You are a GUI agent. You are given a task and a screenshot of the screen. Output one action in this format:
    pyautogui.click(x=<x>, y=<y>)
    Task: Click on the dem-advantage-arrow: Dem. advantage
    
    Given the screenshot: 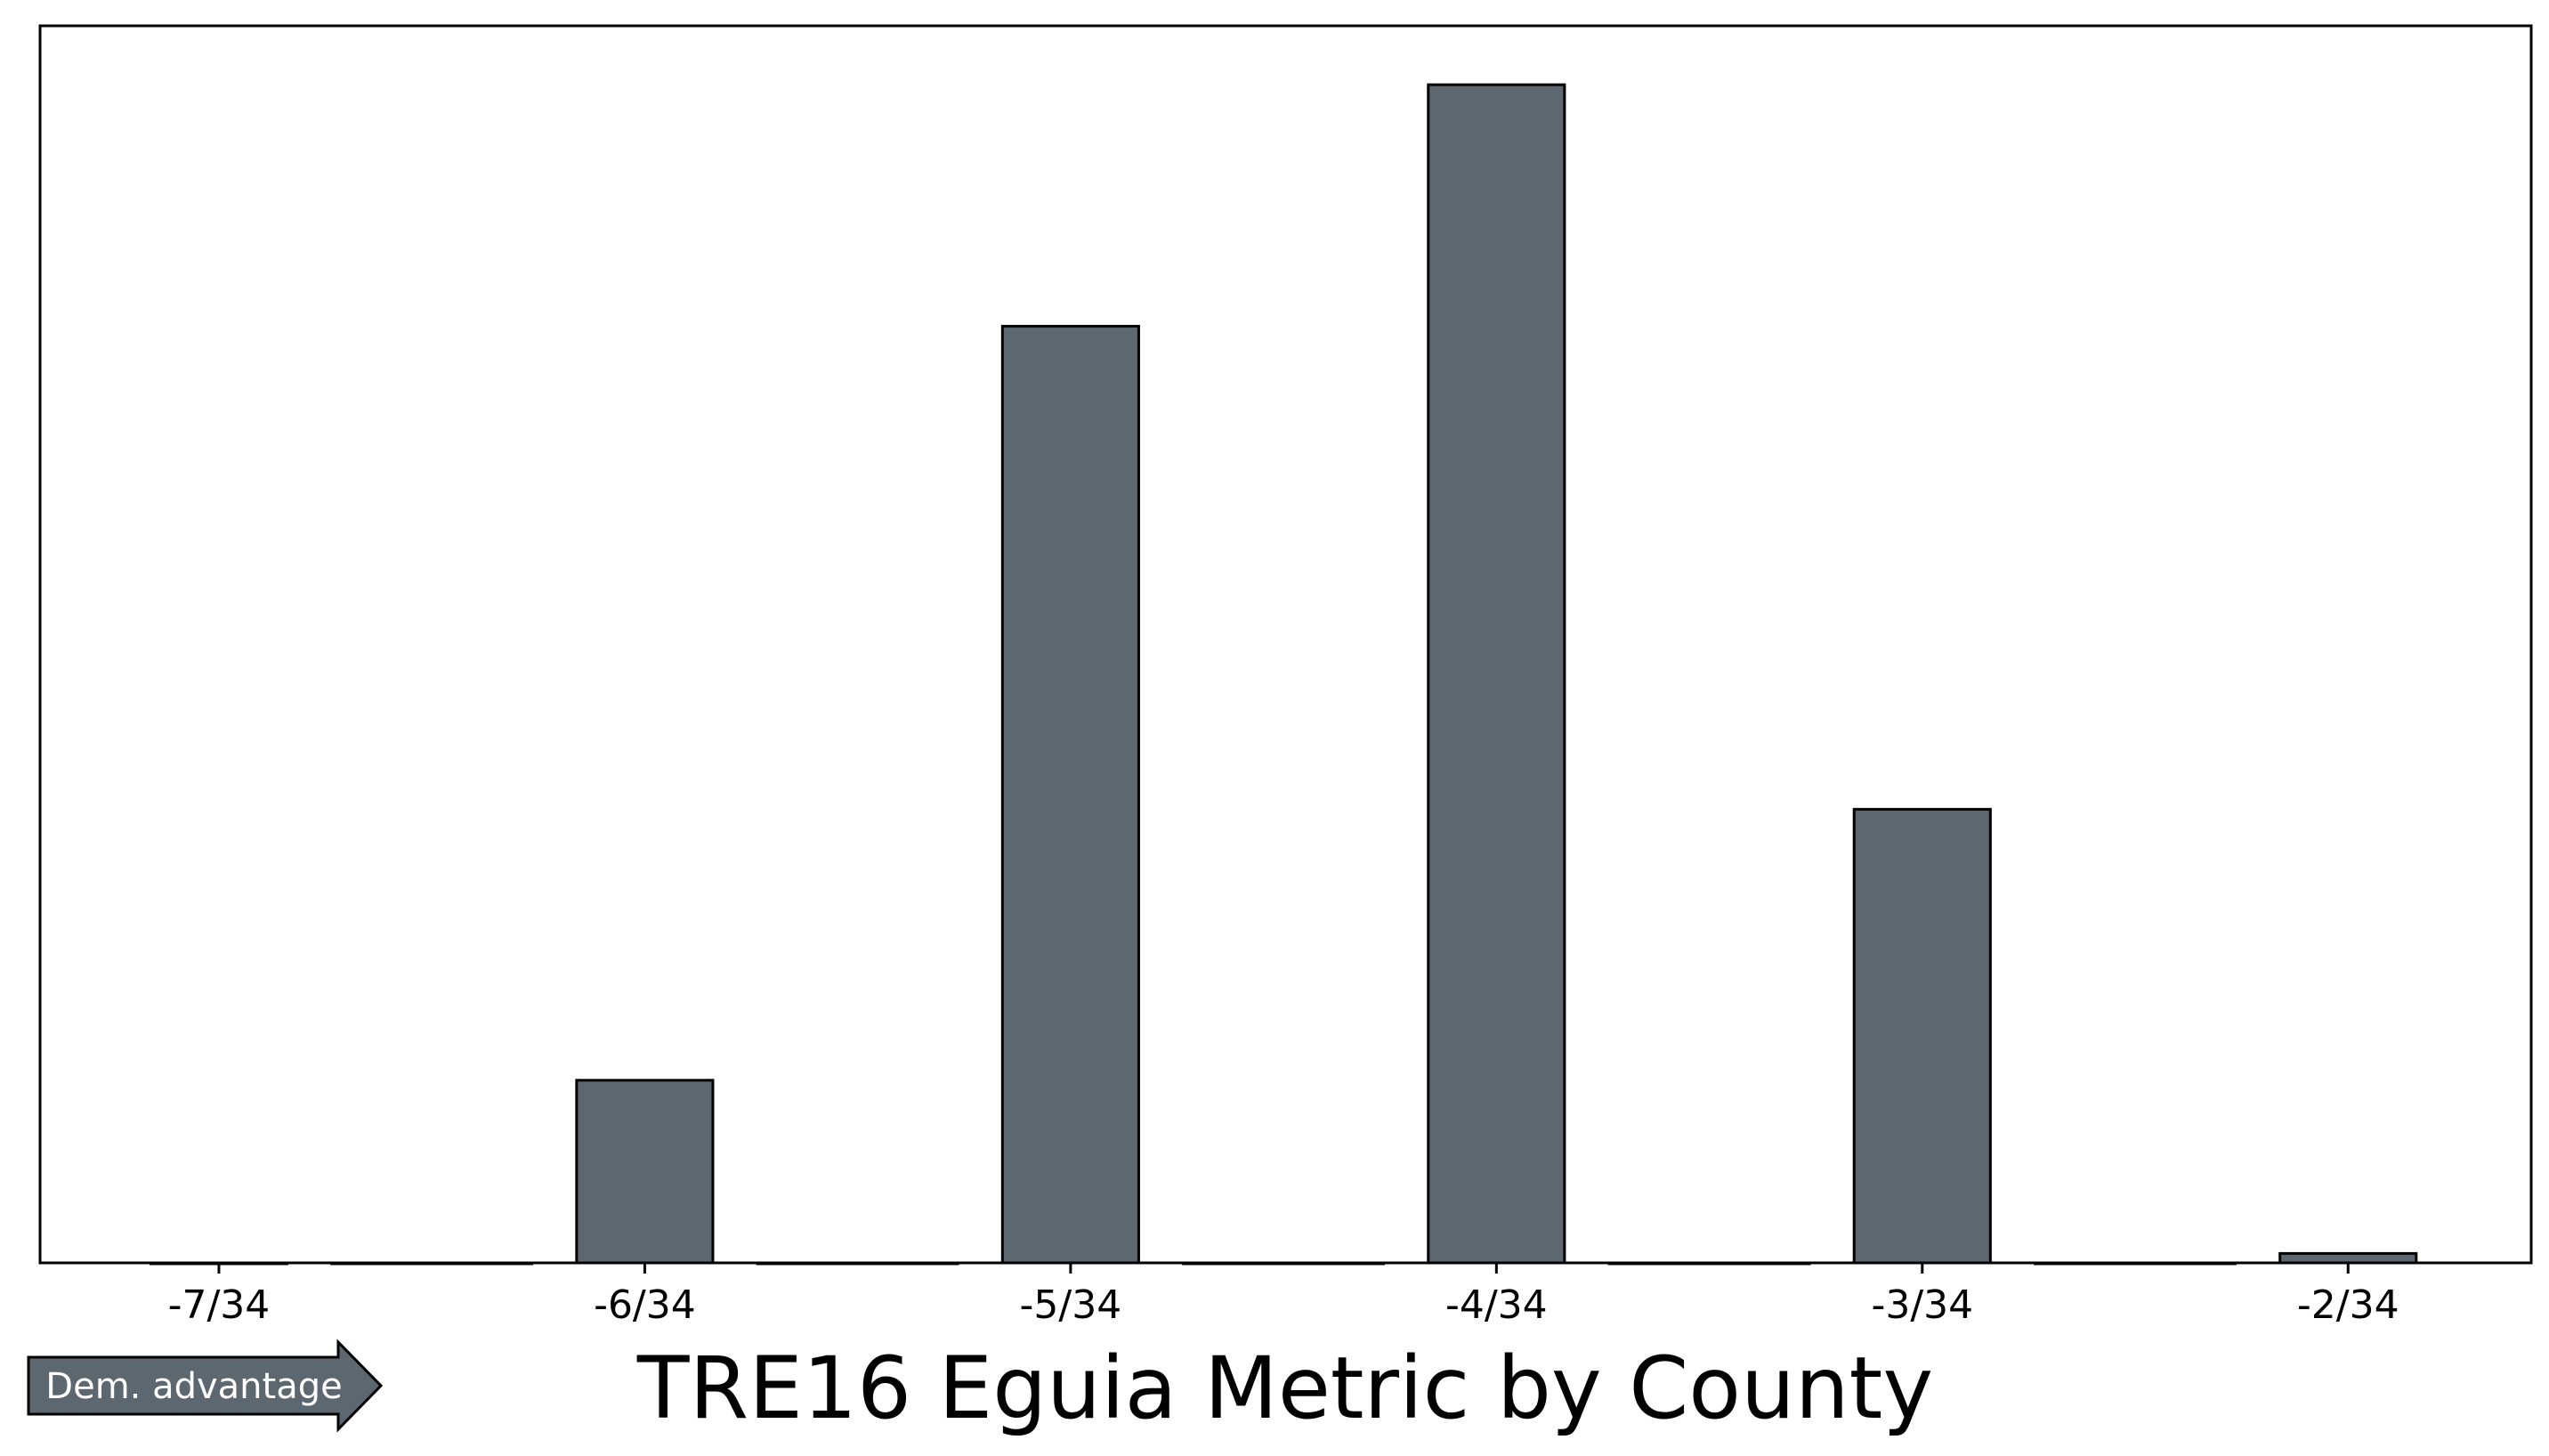 What is the action you would take?
    pyautogui.click(x=206, y=1386)
    